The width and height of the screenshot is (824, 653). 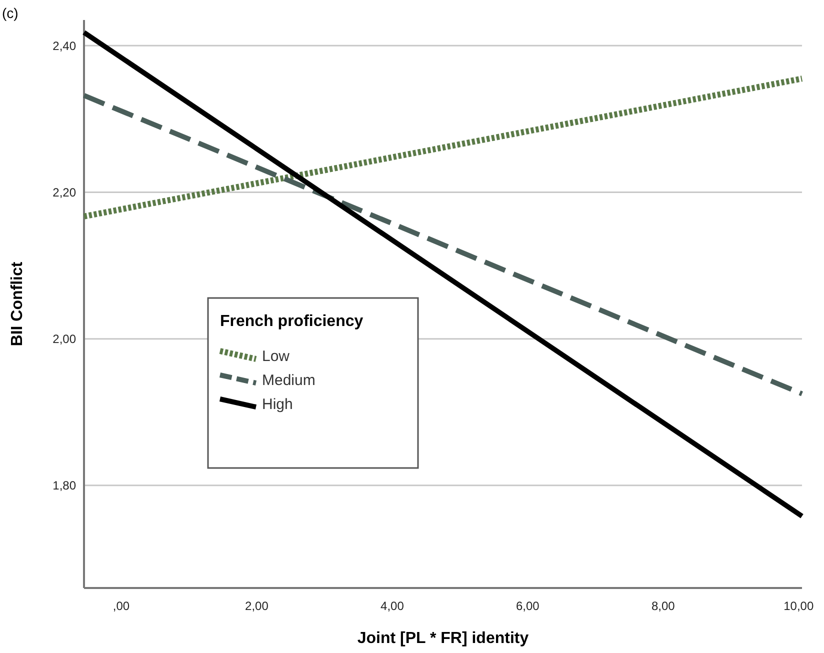 I want to click on legend-label: High, so click(x=277, y=404).